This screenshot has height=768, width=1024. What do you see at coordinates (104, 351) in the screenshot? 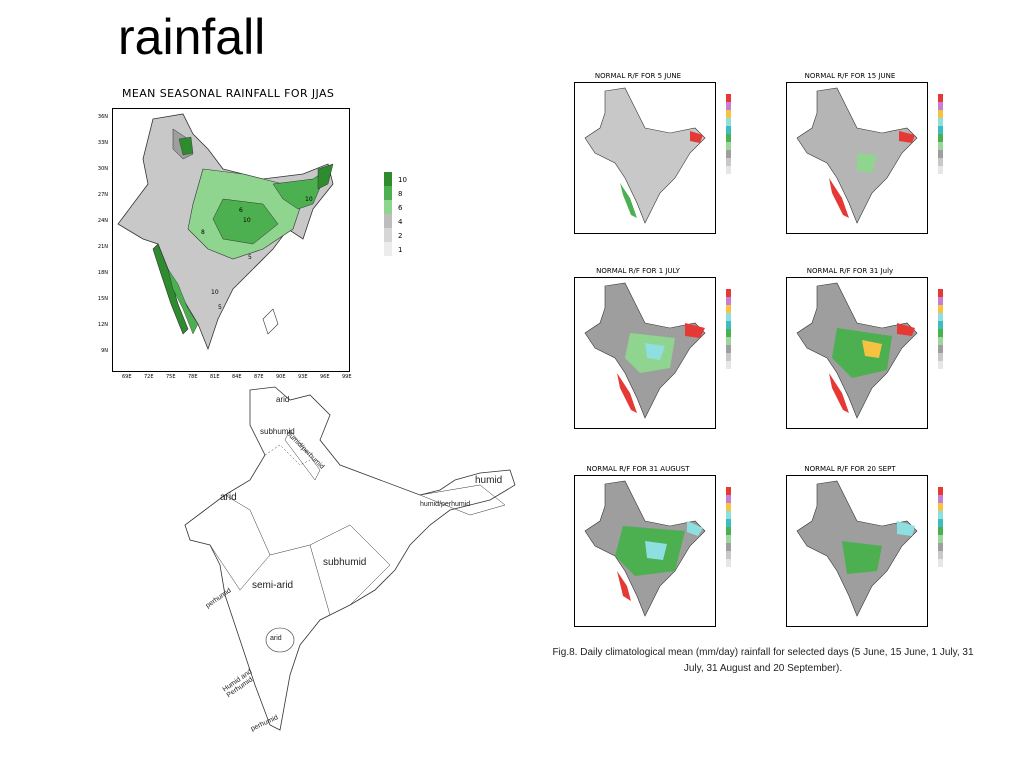
I see `latitude-tick: 9N` at bounding box center [104, 351].